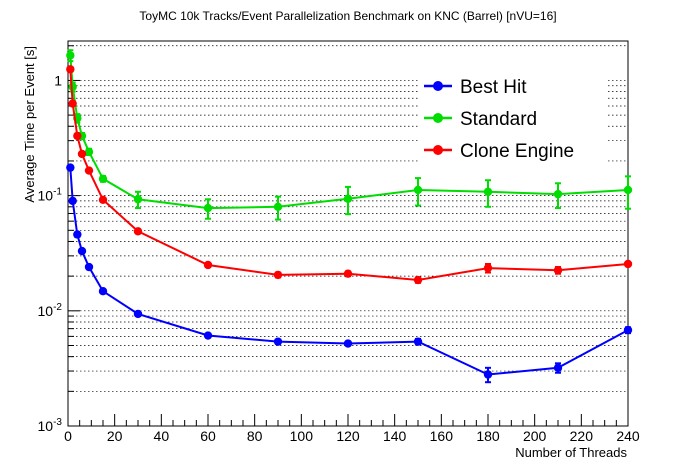 The height and width of the screenshot is (472, 696). What do you see at coordinates (395, 436) in the screenshot?
I see `x-tick-label: 140` at bounding box center [395, 436].